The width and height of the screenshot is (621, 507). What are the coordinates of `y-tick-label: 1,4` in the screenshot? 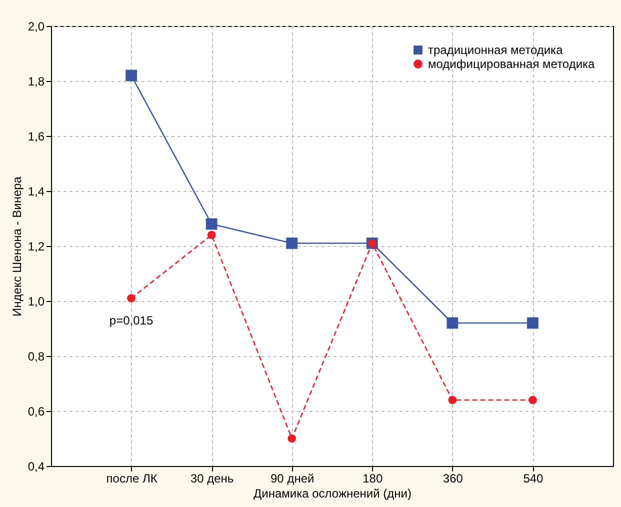 It's located at (36, 191).